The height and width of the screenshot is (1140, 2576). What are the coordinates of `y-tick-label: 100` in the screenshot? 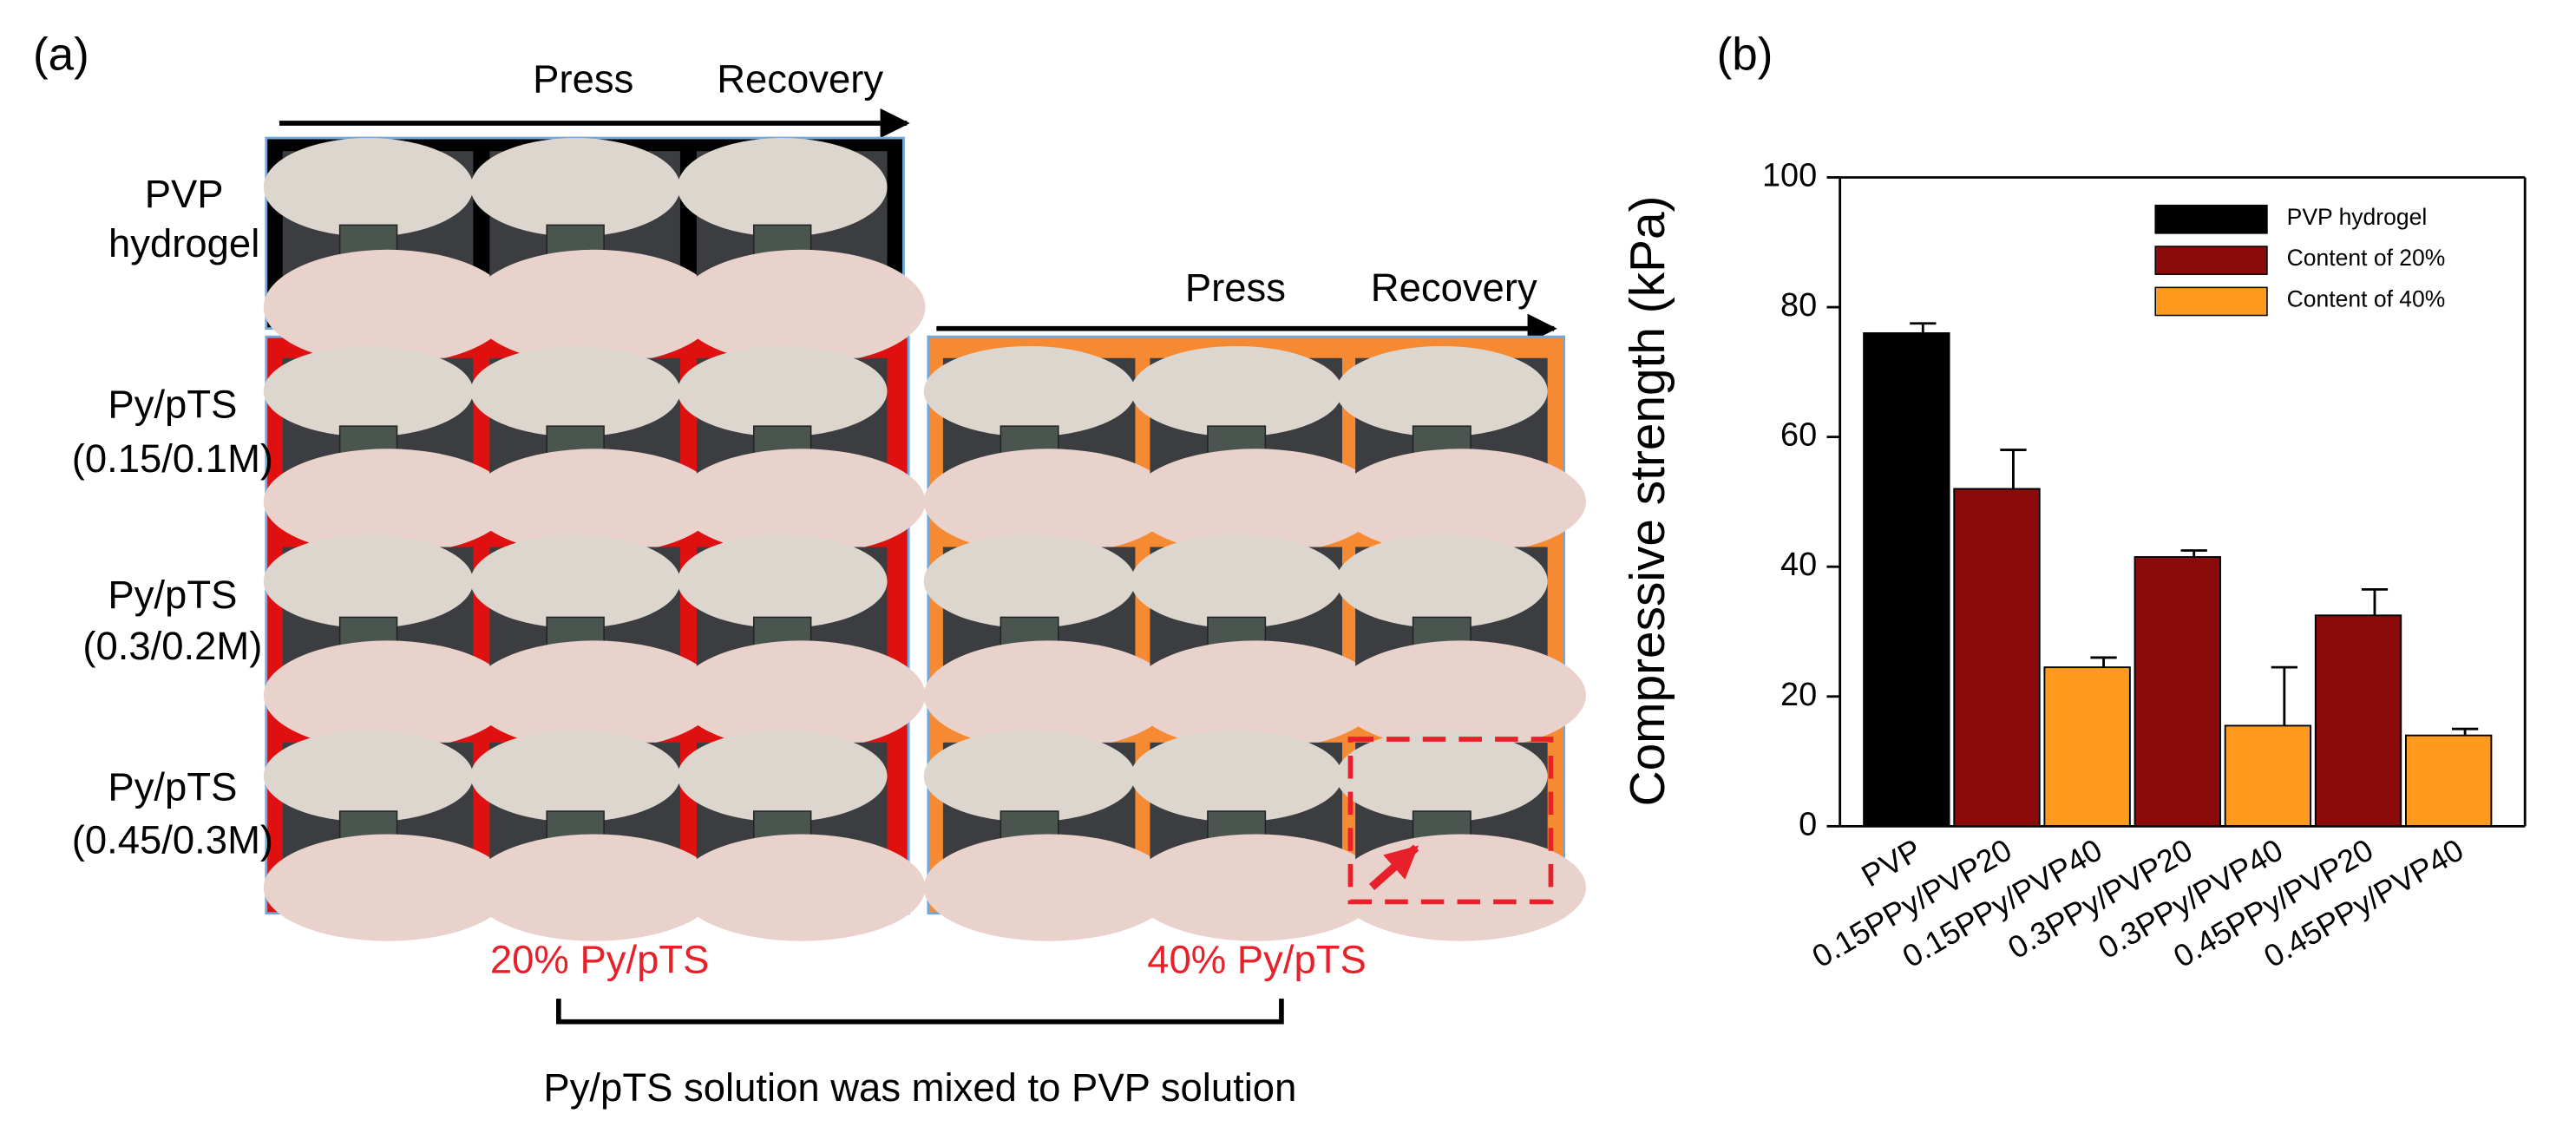 It's located at (1789, 175).